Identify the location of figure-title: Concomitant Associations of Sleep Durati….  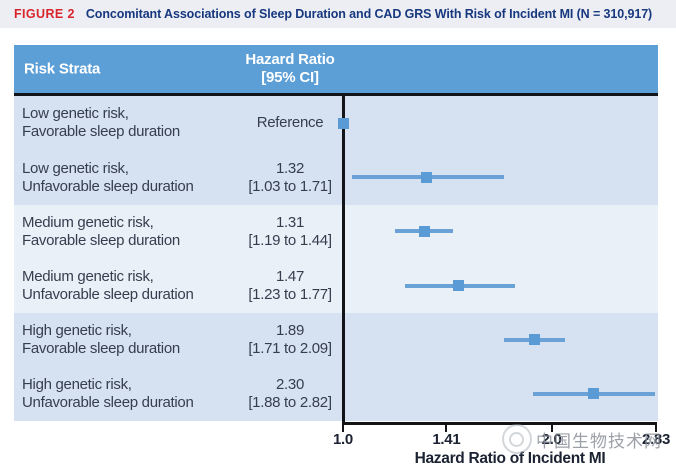
(369, 14).